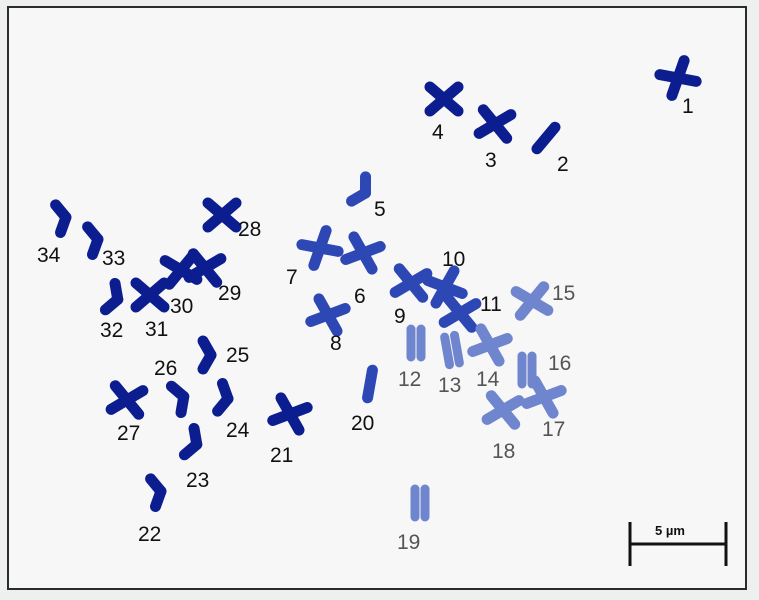 Image resolution: width=759 pixels, height=600 pixels. What do you see at coordinates (114, 258) in the screenshot?
I see `chromosome-label-33: 33` at bounding box center [114, 258].